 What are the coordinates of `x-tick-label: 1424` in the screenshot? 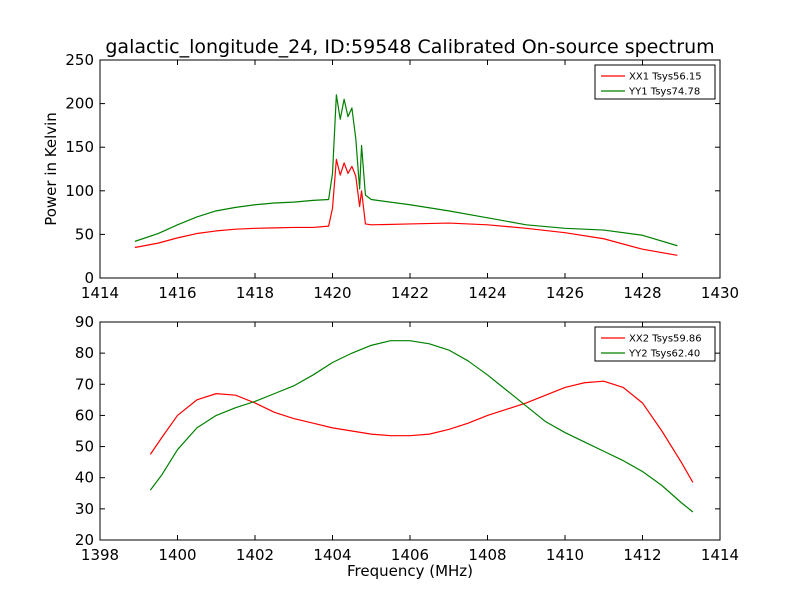 It's located at (487, 293).